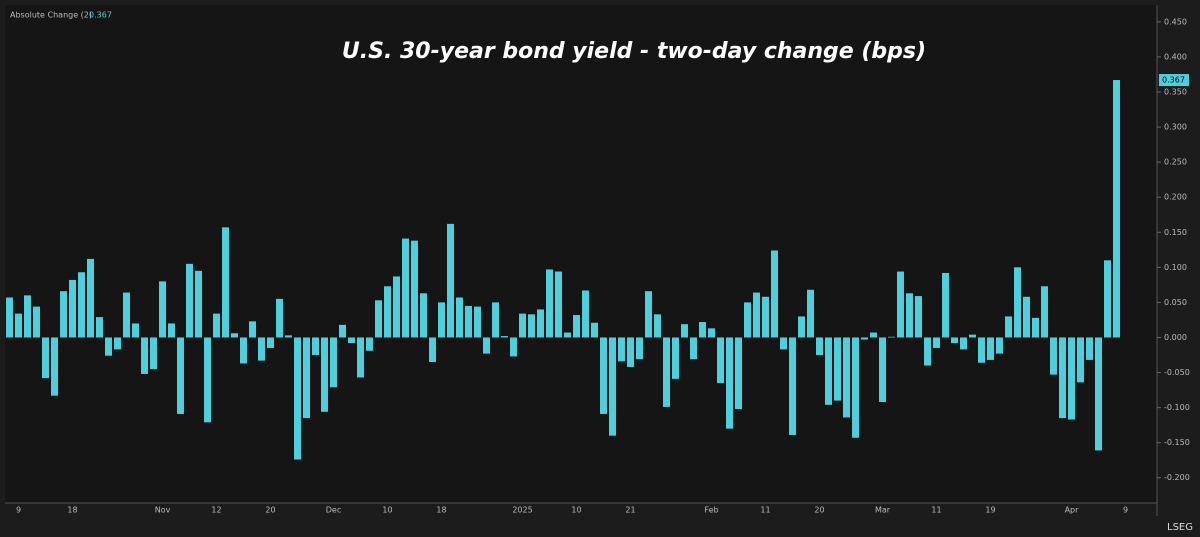  Describe the element at coordinates (1175, 232) in the screenshot. I see `y-tick-label: 0.150` at that location.